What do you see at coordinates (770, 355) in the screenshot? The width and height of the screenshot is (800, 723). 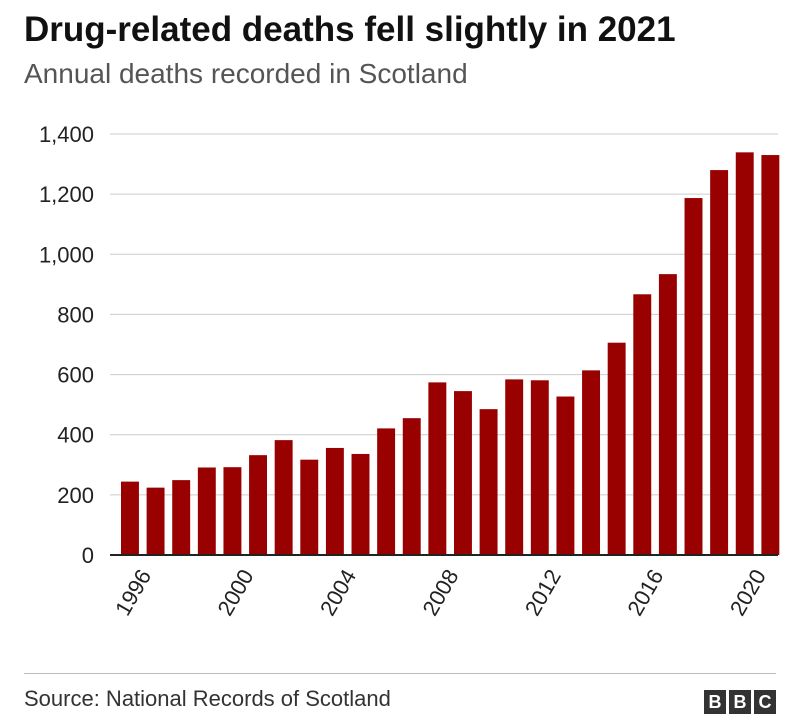 I see `bar-2021` at bounding box center [770, 355].